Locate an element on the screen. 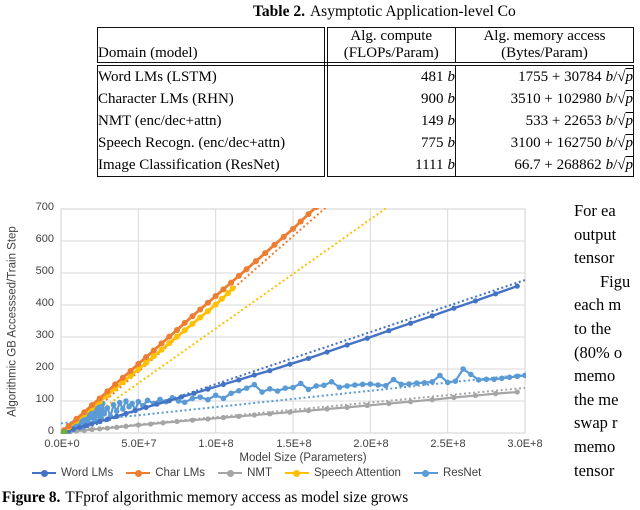 This screenshot has width=640, height=510. compute-value: 775 is located at coordinates (432, 143).